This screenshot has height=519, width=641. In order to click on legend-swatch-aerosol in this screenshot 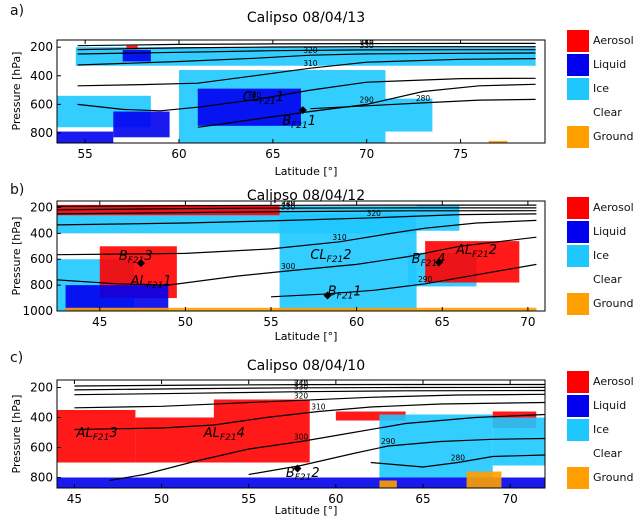, I will do `click(578, 41)`.